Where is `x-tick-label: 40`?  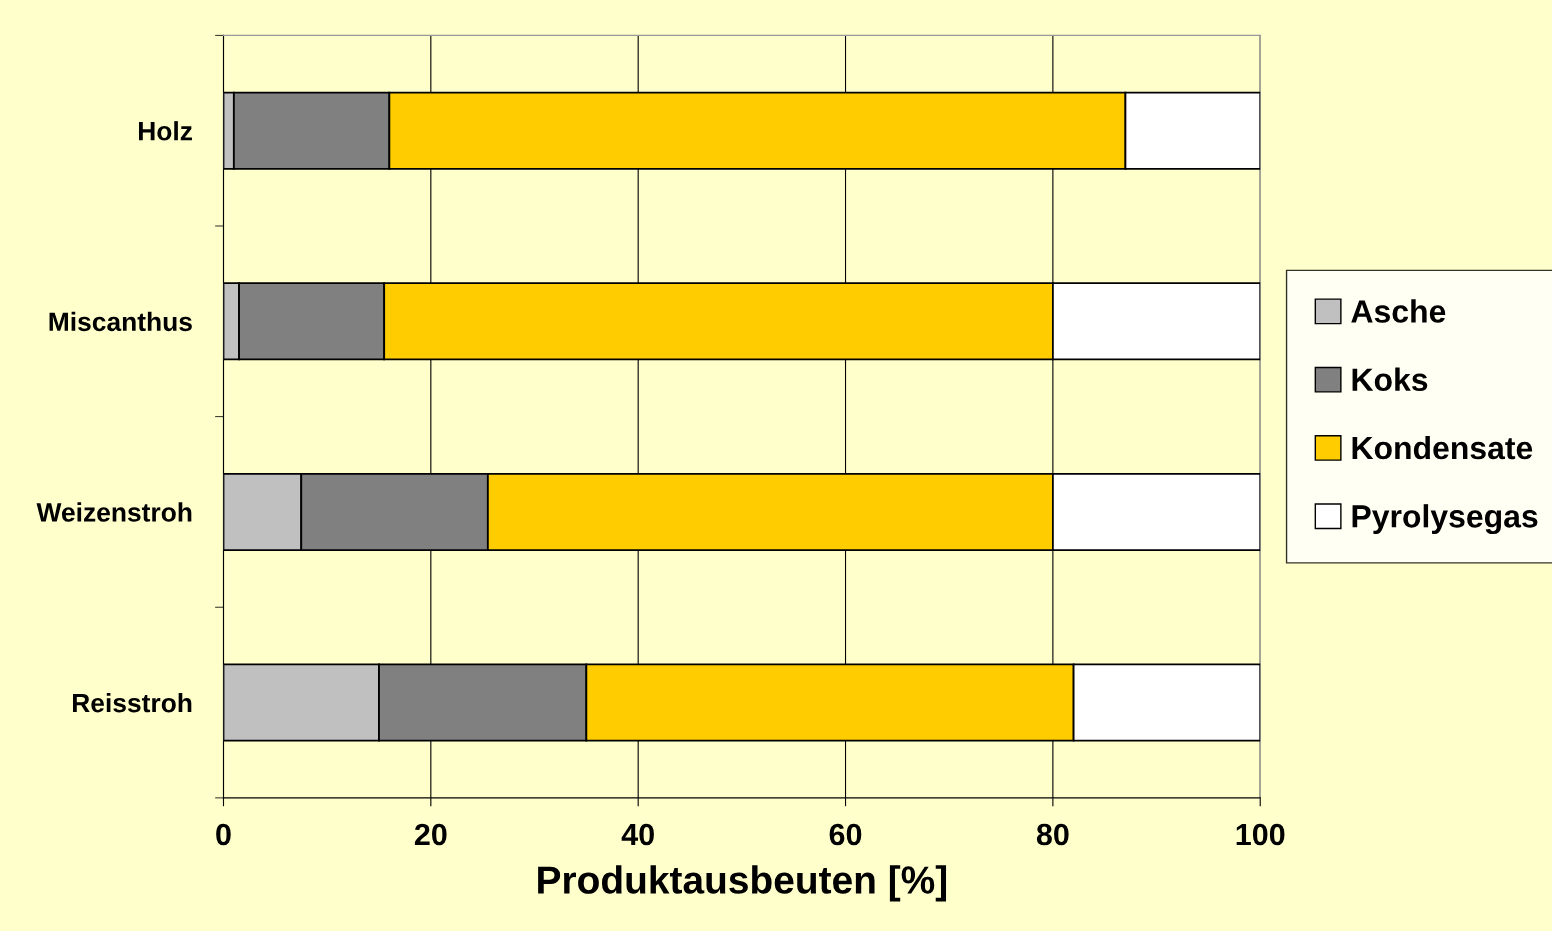
x-tick-label: 40 is located at coordinates (637, 834).